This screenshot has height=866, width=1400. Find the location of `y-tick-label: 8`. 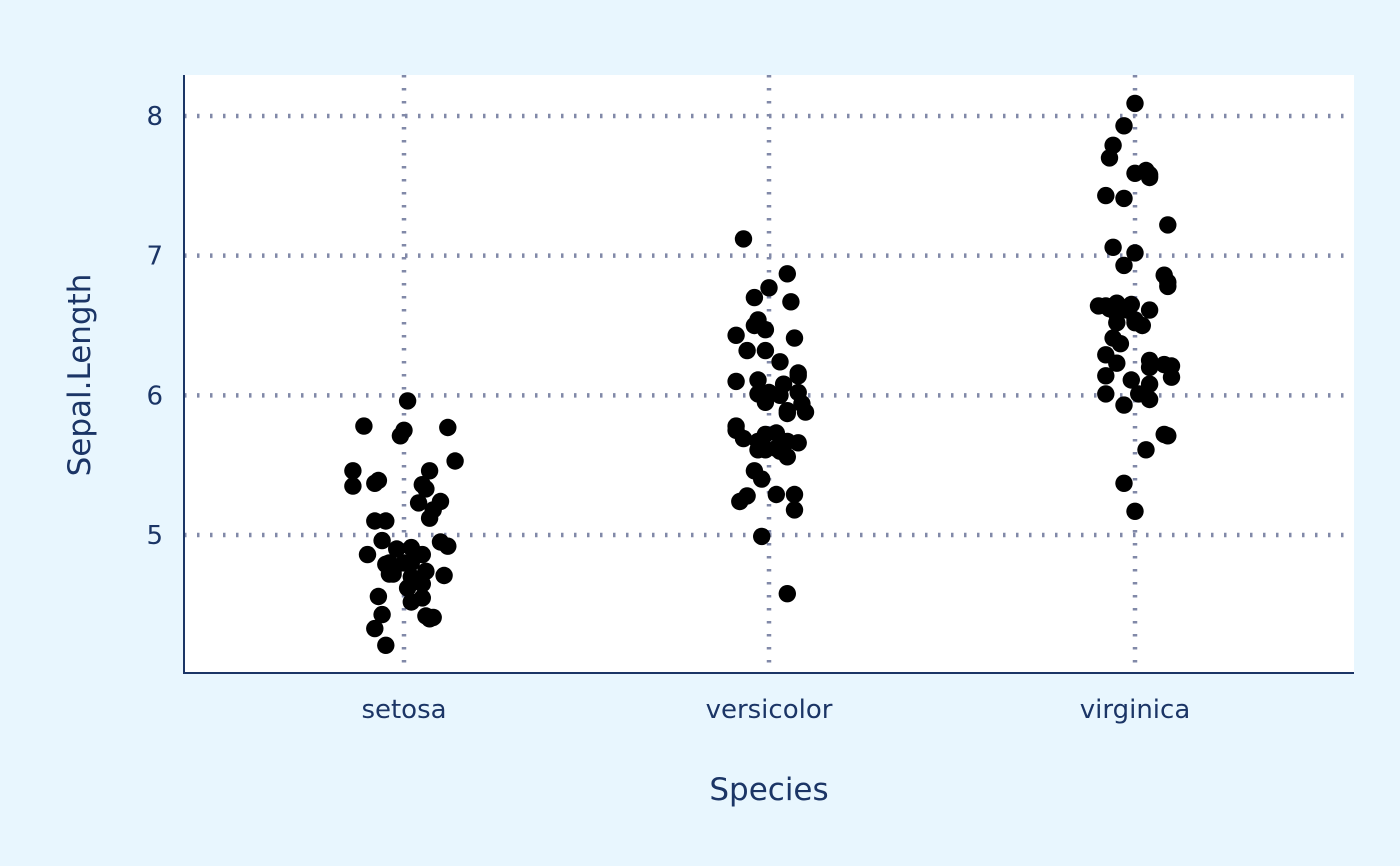

y-tick-label: 8 is located at coordinates (154, 117).